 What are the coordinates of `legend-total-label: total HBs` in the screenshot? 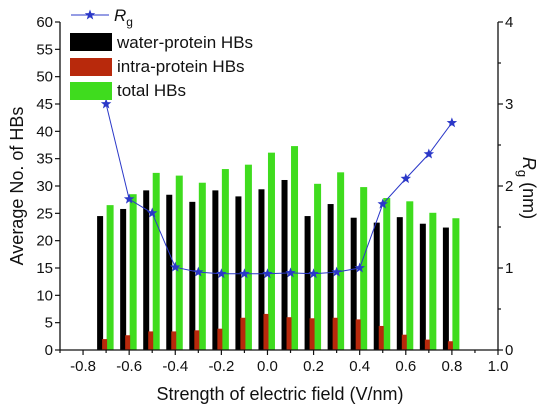 It's located at (151, 90).